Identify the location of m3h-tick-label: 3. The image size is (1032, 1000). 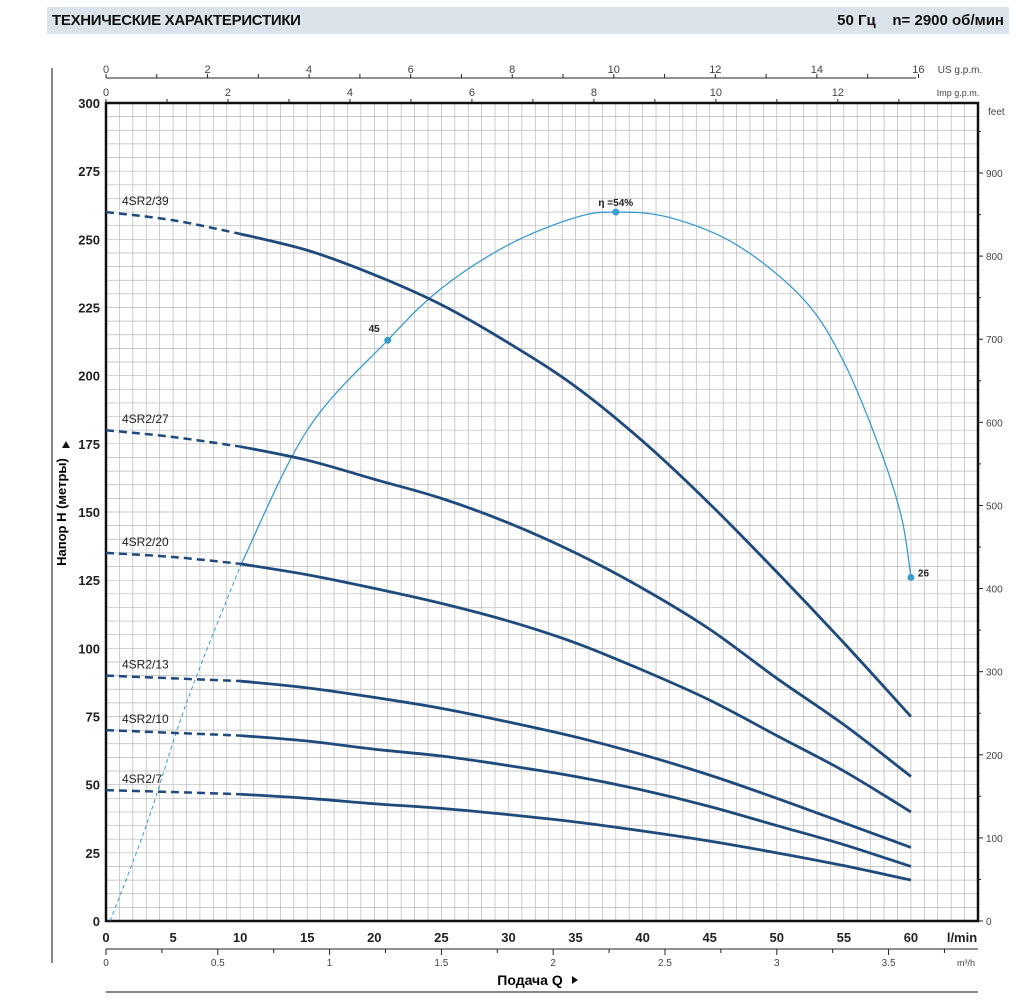
(777, 963).